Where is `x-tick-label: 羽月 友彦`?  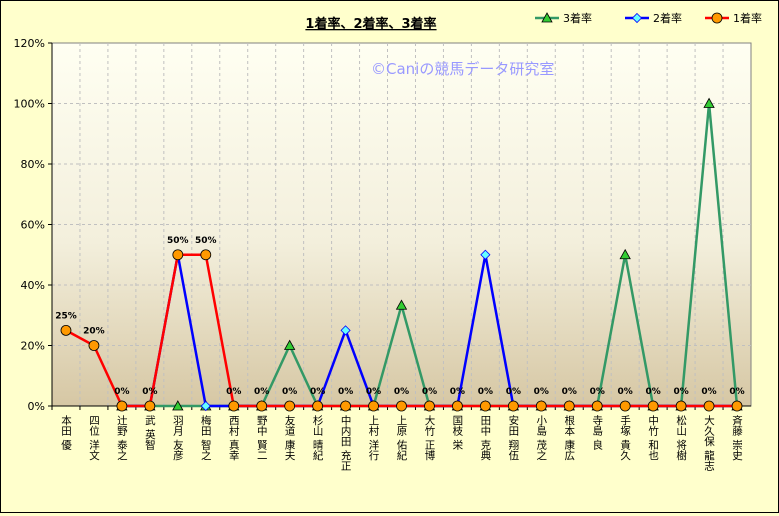 x-tick-label: 羽月 友彦 is located at coordinates (178, 438).